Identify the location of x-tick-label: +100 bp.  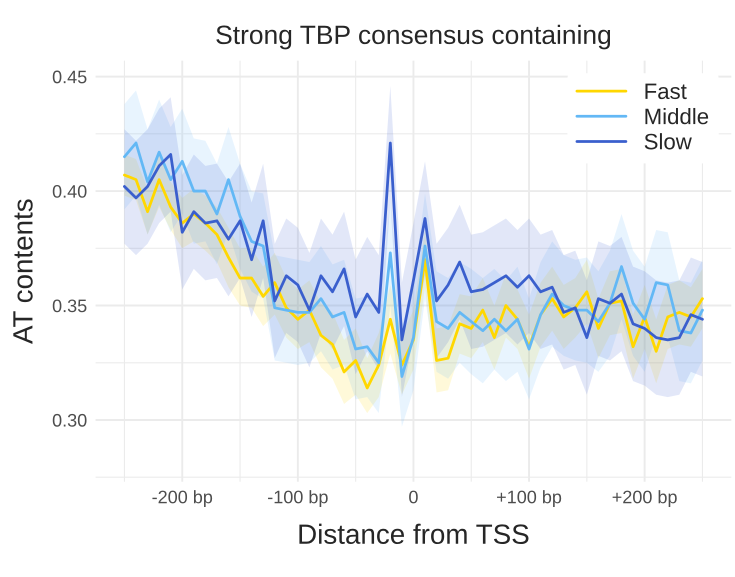
(529, 498).